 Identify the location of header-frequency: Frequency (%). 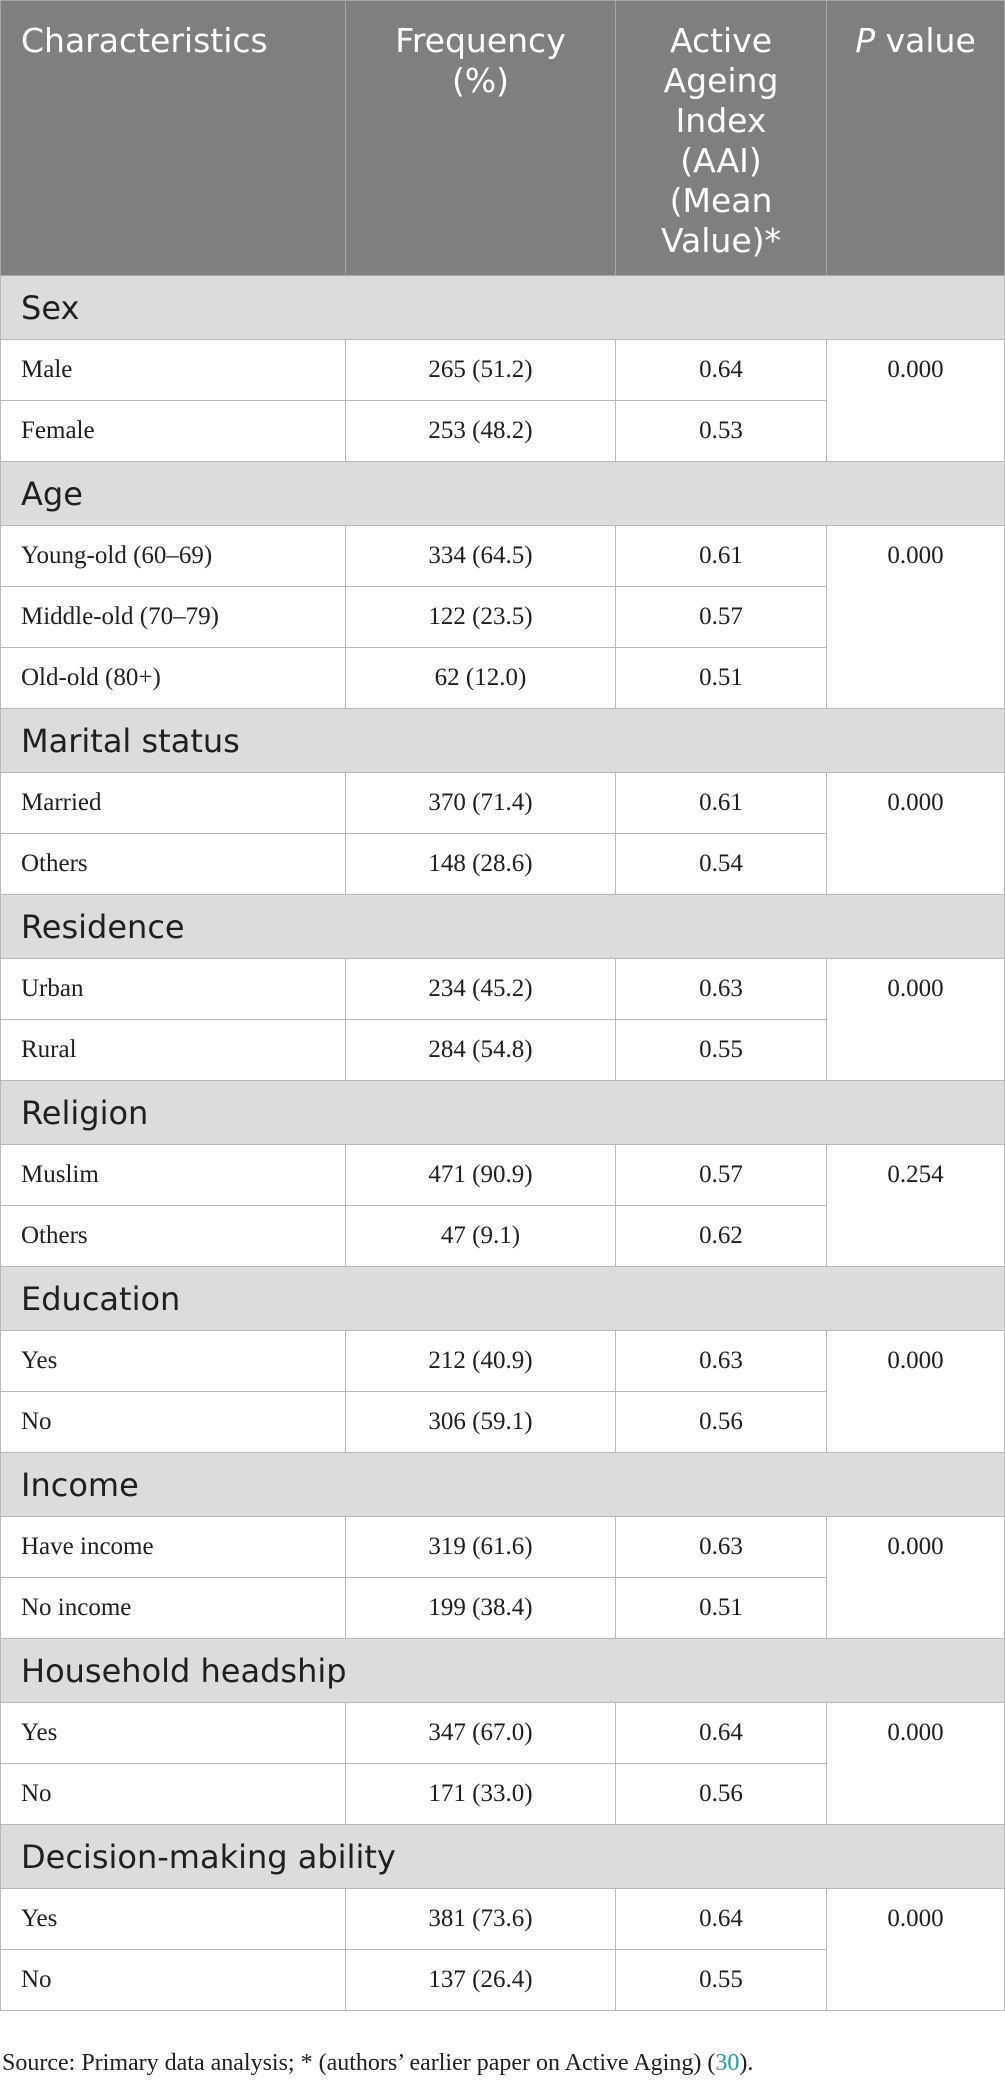
(480, 138).